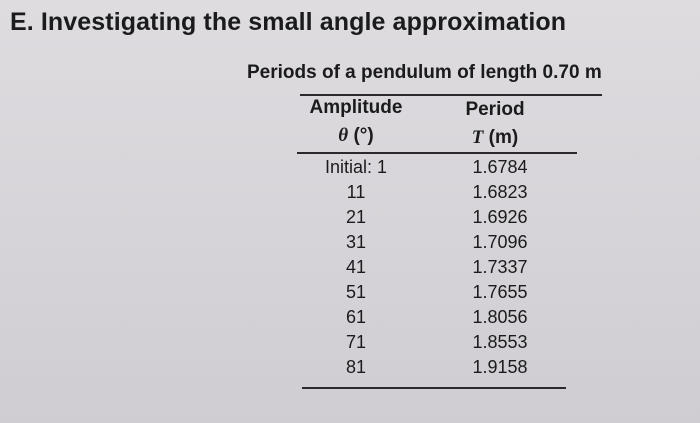 Image resolution: width=700 pixels, height=423 pixels. Describe the element at coordinates (495, 109) in the screenshot. I see `period-header: Period` at that location.